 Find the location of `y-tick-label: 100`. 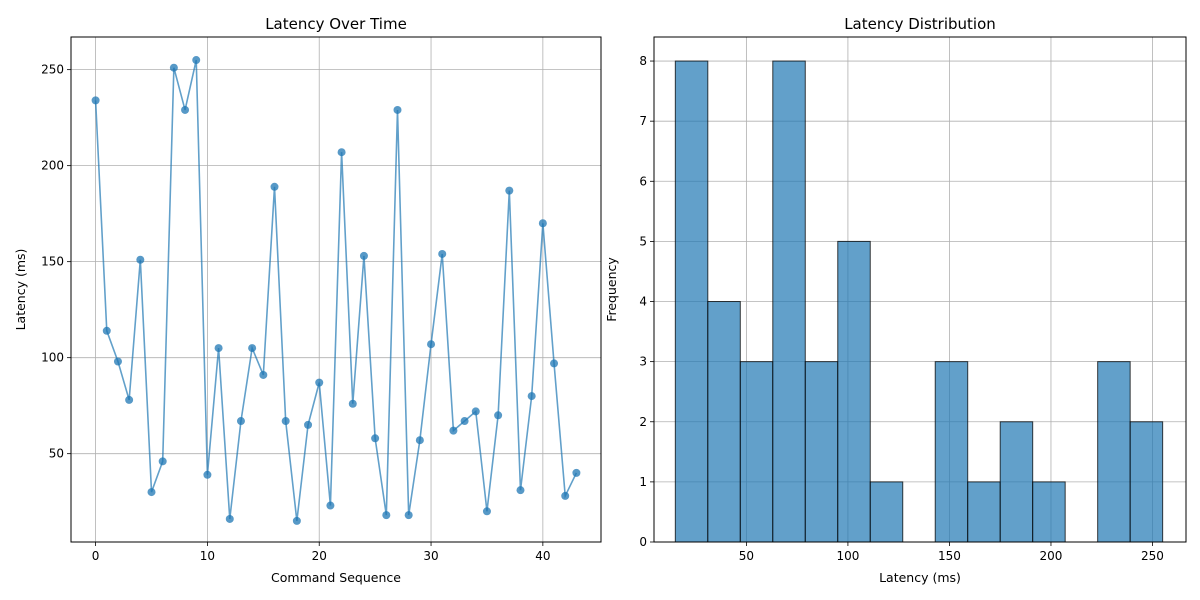

y-tick-label: 100 is located at coordinates (52, 358).